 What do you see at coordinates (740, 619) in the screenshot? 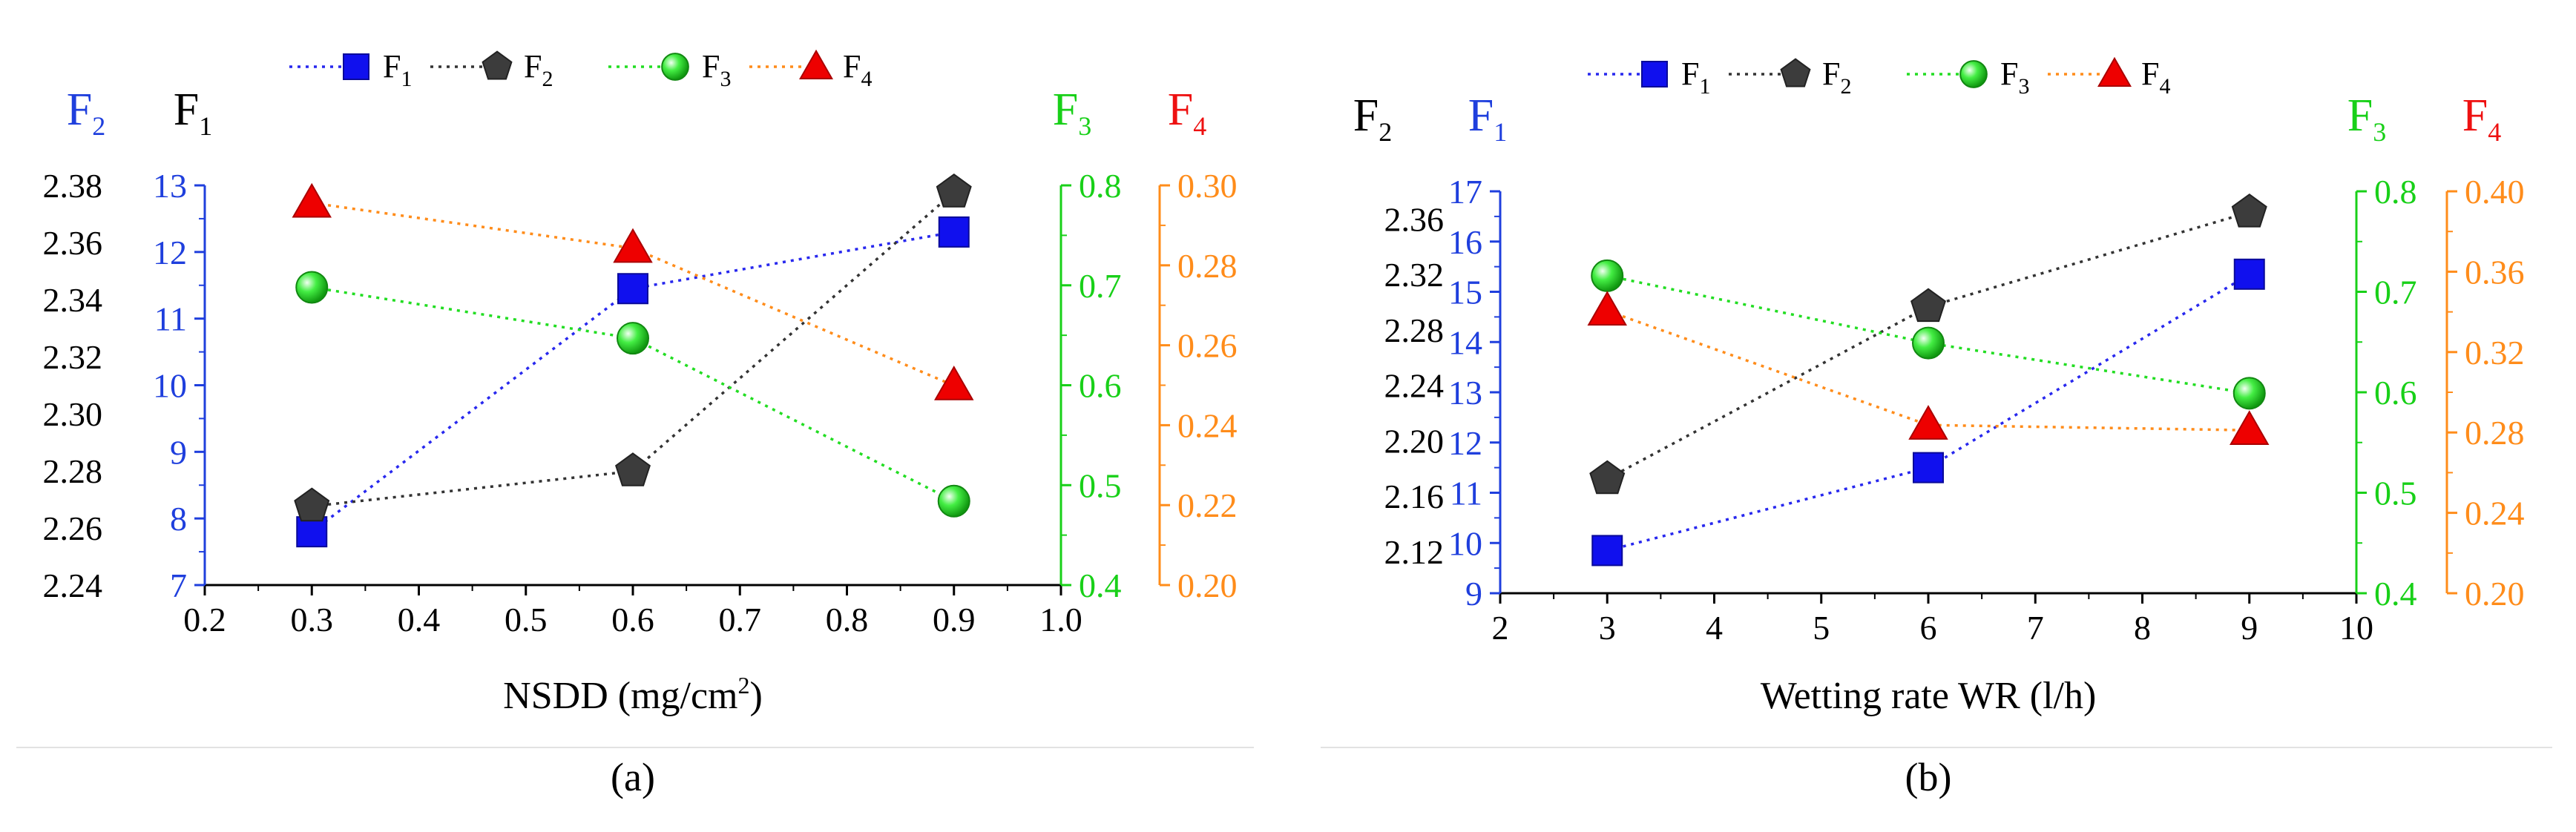
I see `x-tick-label: 0.7` at bounding box center [740, 619].